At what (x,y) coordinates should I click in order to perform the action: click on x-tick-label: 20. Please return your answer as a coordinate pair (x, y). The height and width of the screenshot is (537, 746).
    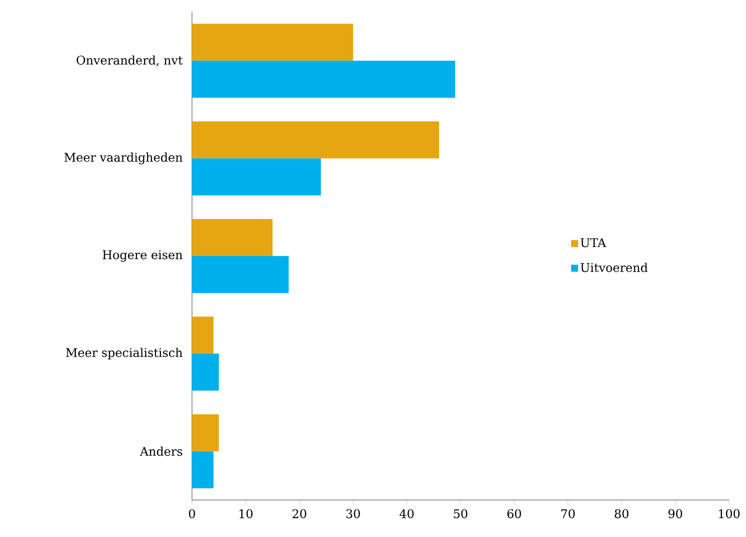
    Looking at the image, I should click on (299, 513).